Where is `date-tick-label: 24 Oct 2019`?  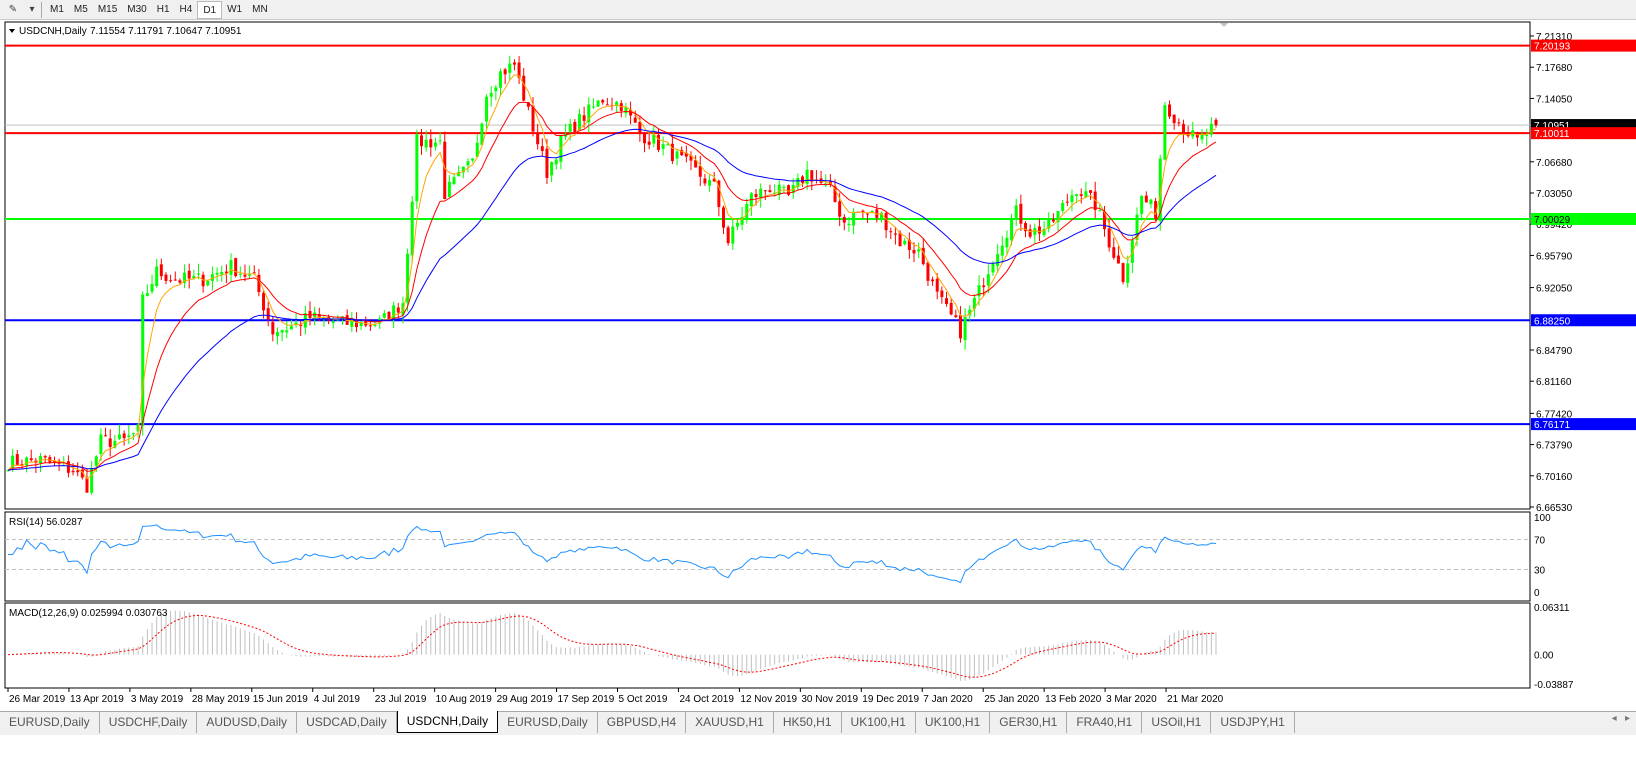 date-tick-label: 24 Oct 2019 is located at coordinates (706, 699).